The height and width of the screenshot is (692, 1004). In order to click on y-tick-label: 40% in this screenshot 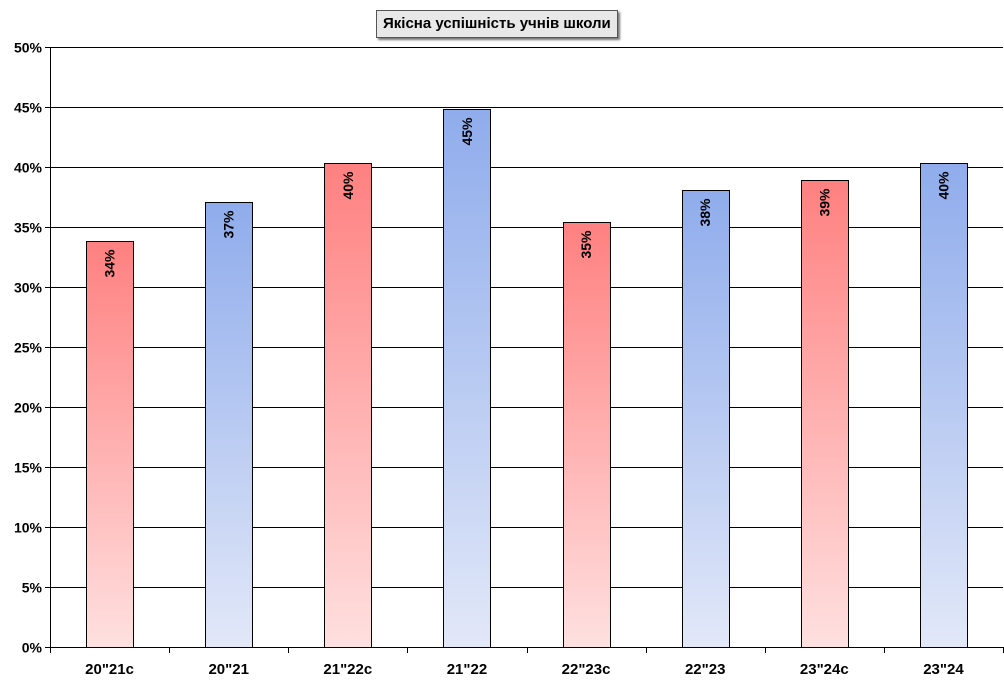, I will do `click(28, 168)`.